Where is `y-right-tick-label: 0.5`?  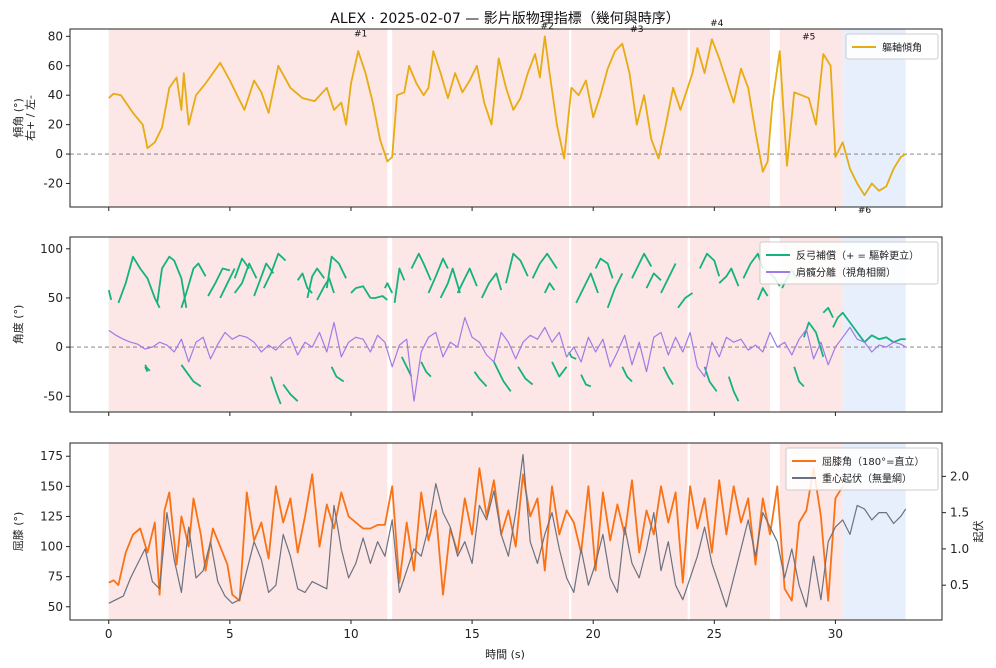
y-right-tick-label: 0.5 is located at coordinates (959, 585).